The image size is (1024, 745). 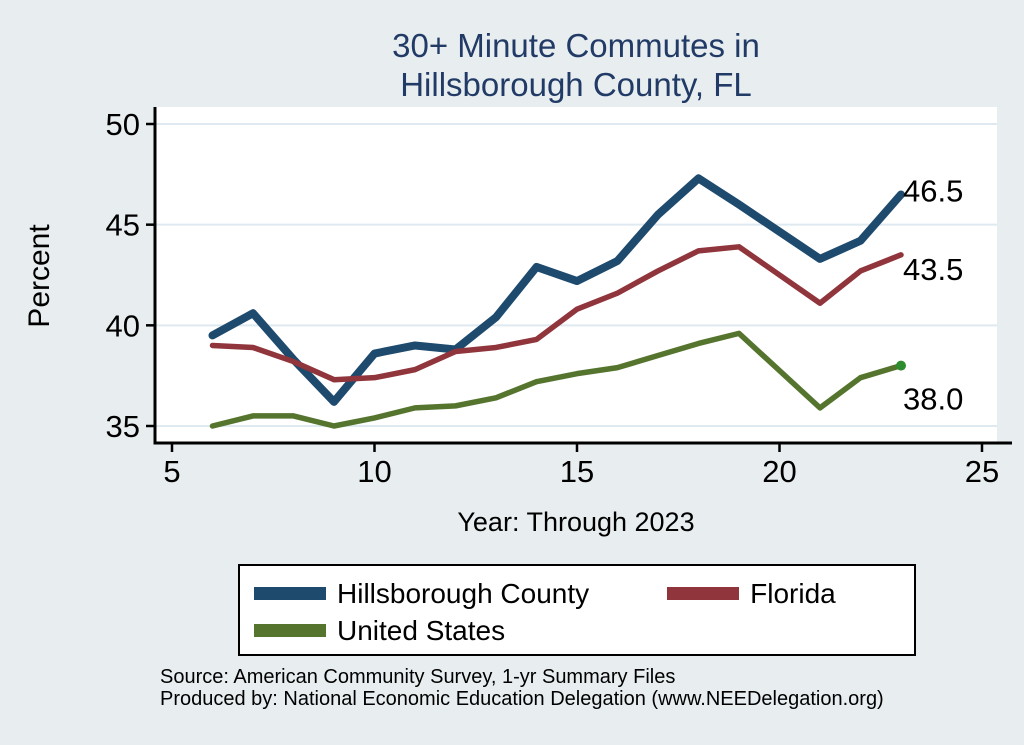 What do you see at coordinates (374, 471) in the screenshot?
I see `x-tick-label-10: 10` at bounding box center [374, 471].